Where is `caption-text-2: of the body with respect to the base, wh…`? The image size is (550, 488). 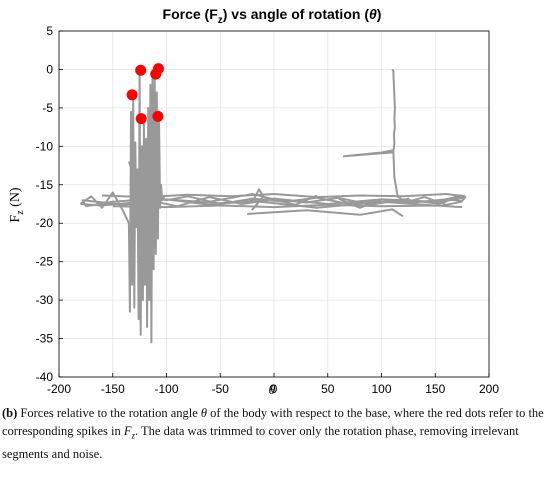 caption-text-2: of the body with respect to the base, wh… is located at coordinates (273, 422).